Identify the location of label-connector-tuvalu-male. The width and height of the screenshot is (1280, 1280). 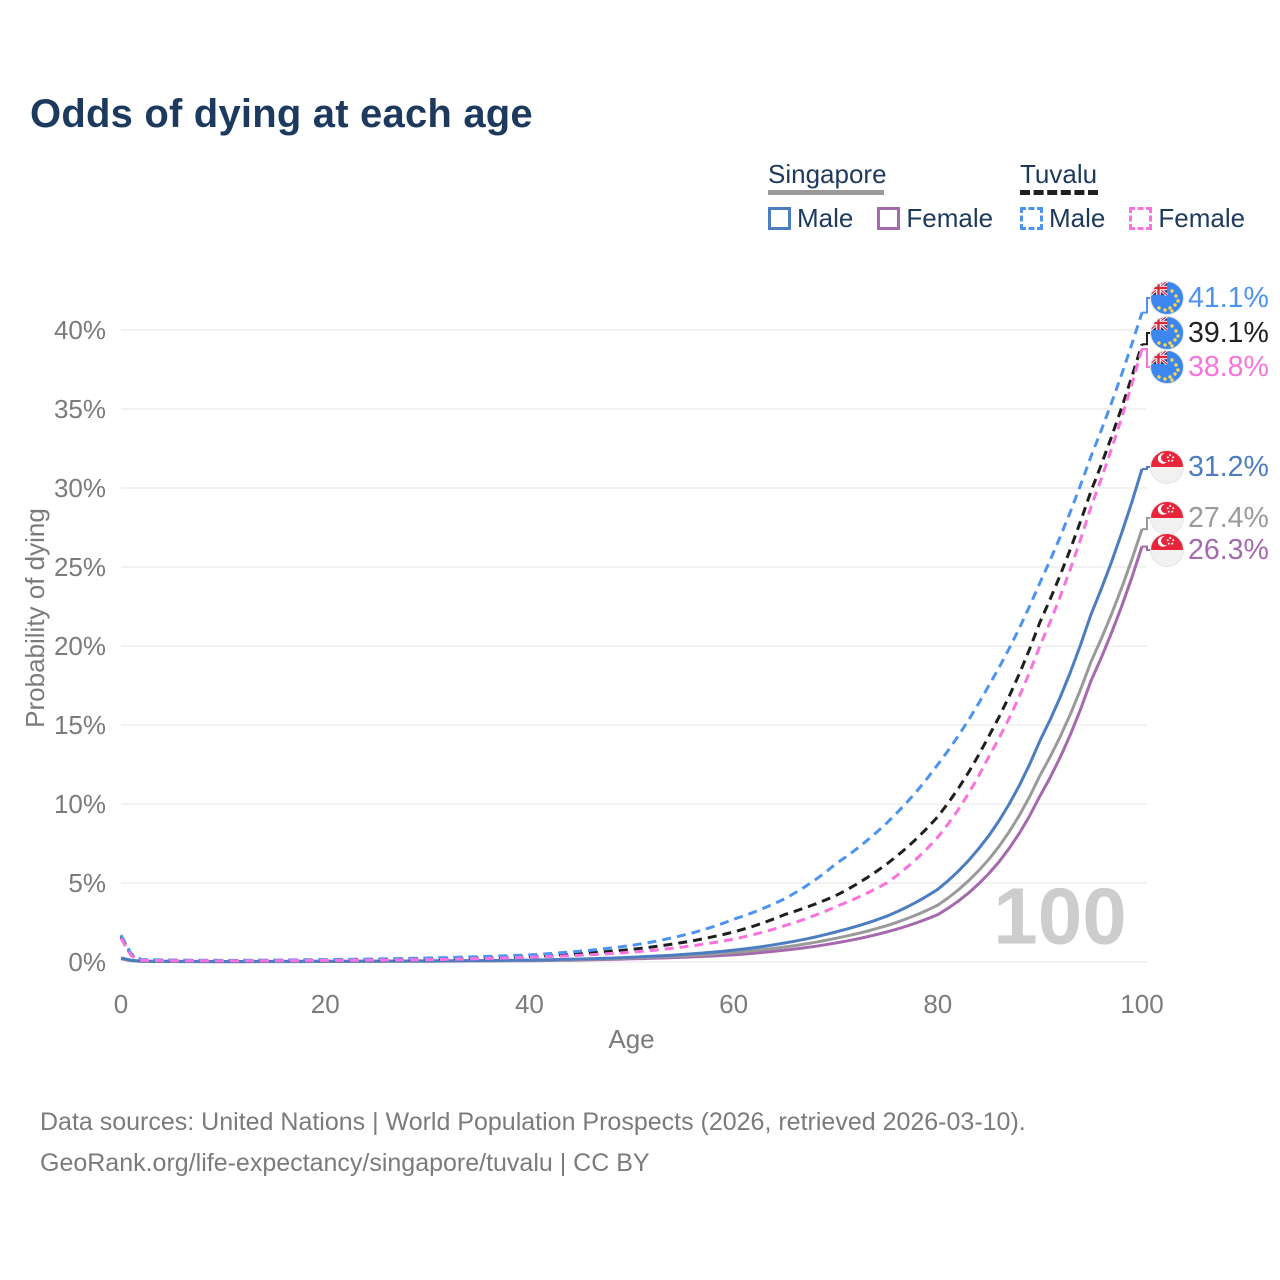
(1146, 305).